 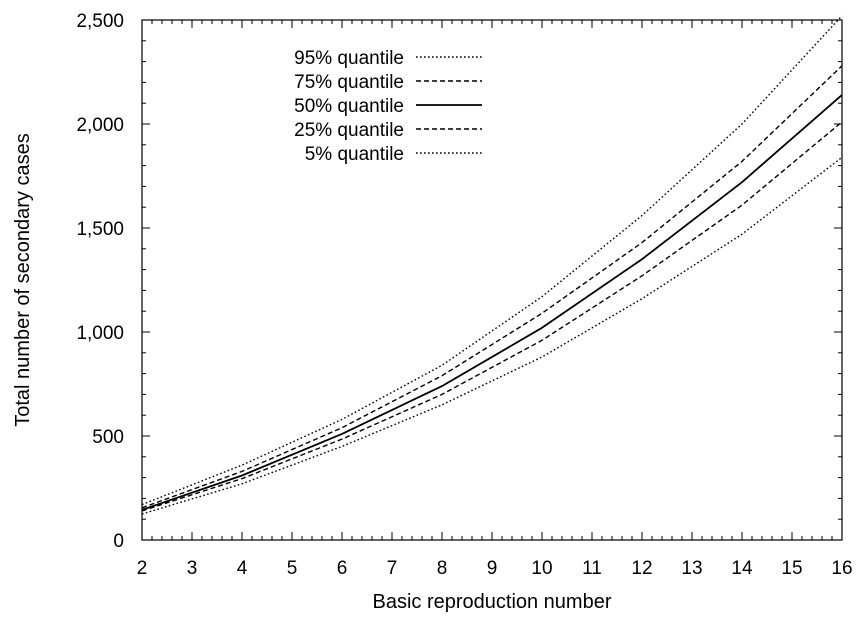 I want to click on y-axis-title: Total number of secondary cases, so click(x=23, y=280).